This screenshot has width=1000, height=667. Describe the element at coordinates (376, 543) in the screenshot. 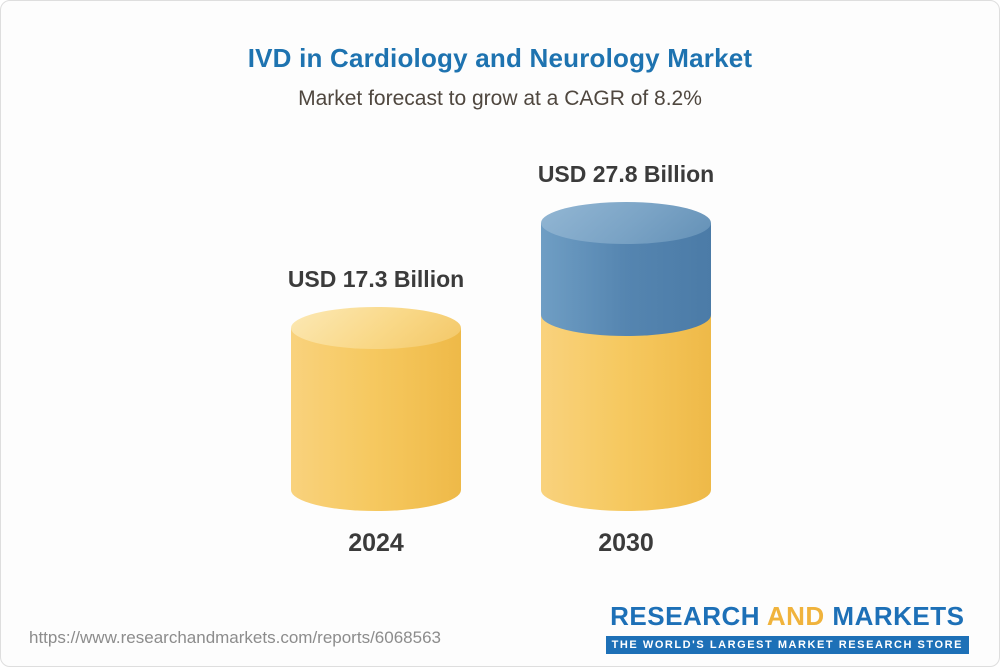

I see `axis-label-2024: 2024` at that location.